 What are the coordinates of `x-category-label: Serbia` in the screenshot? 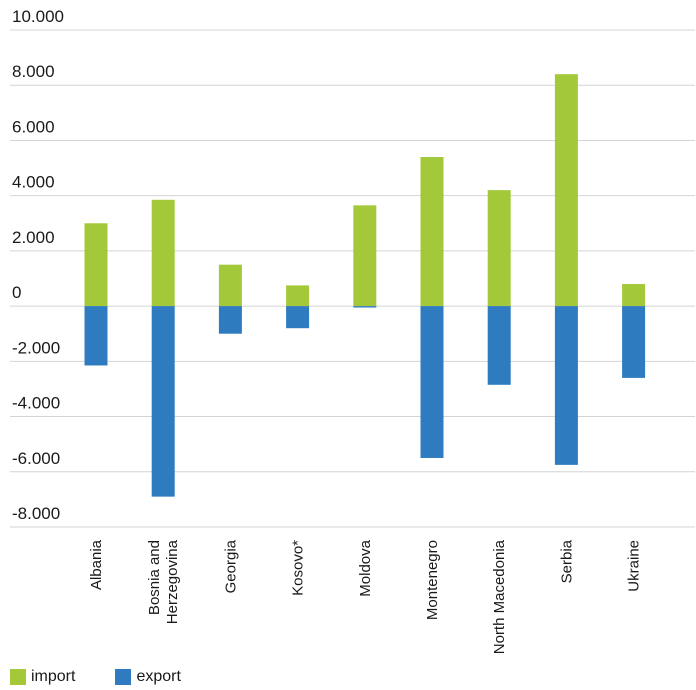 It's located at (566, 561).